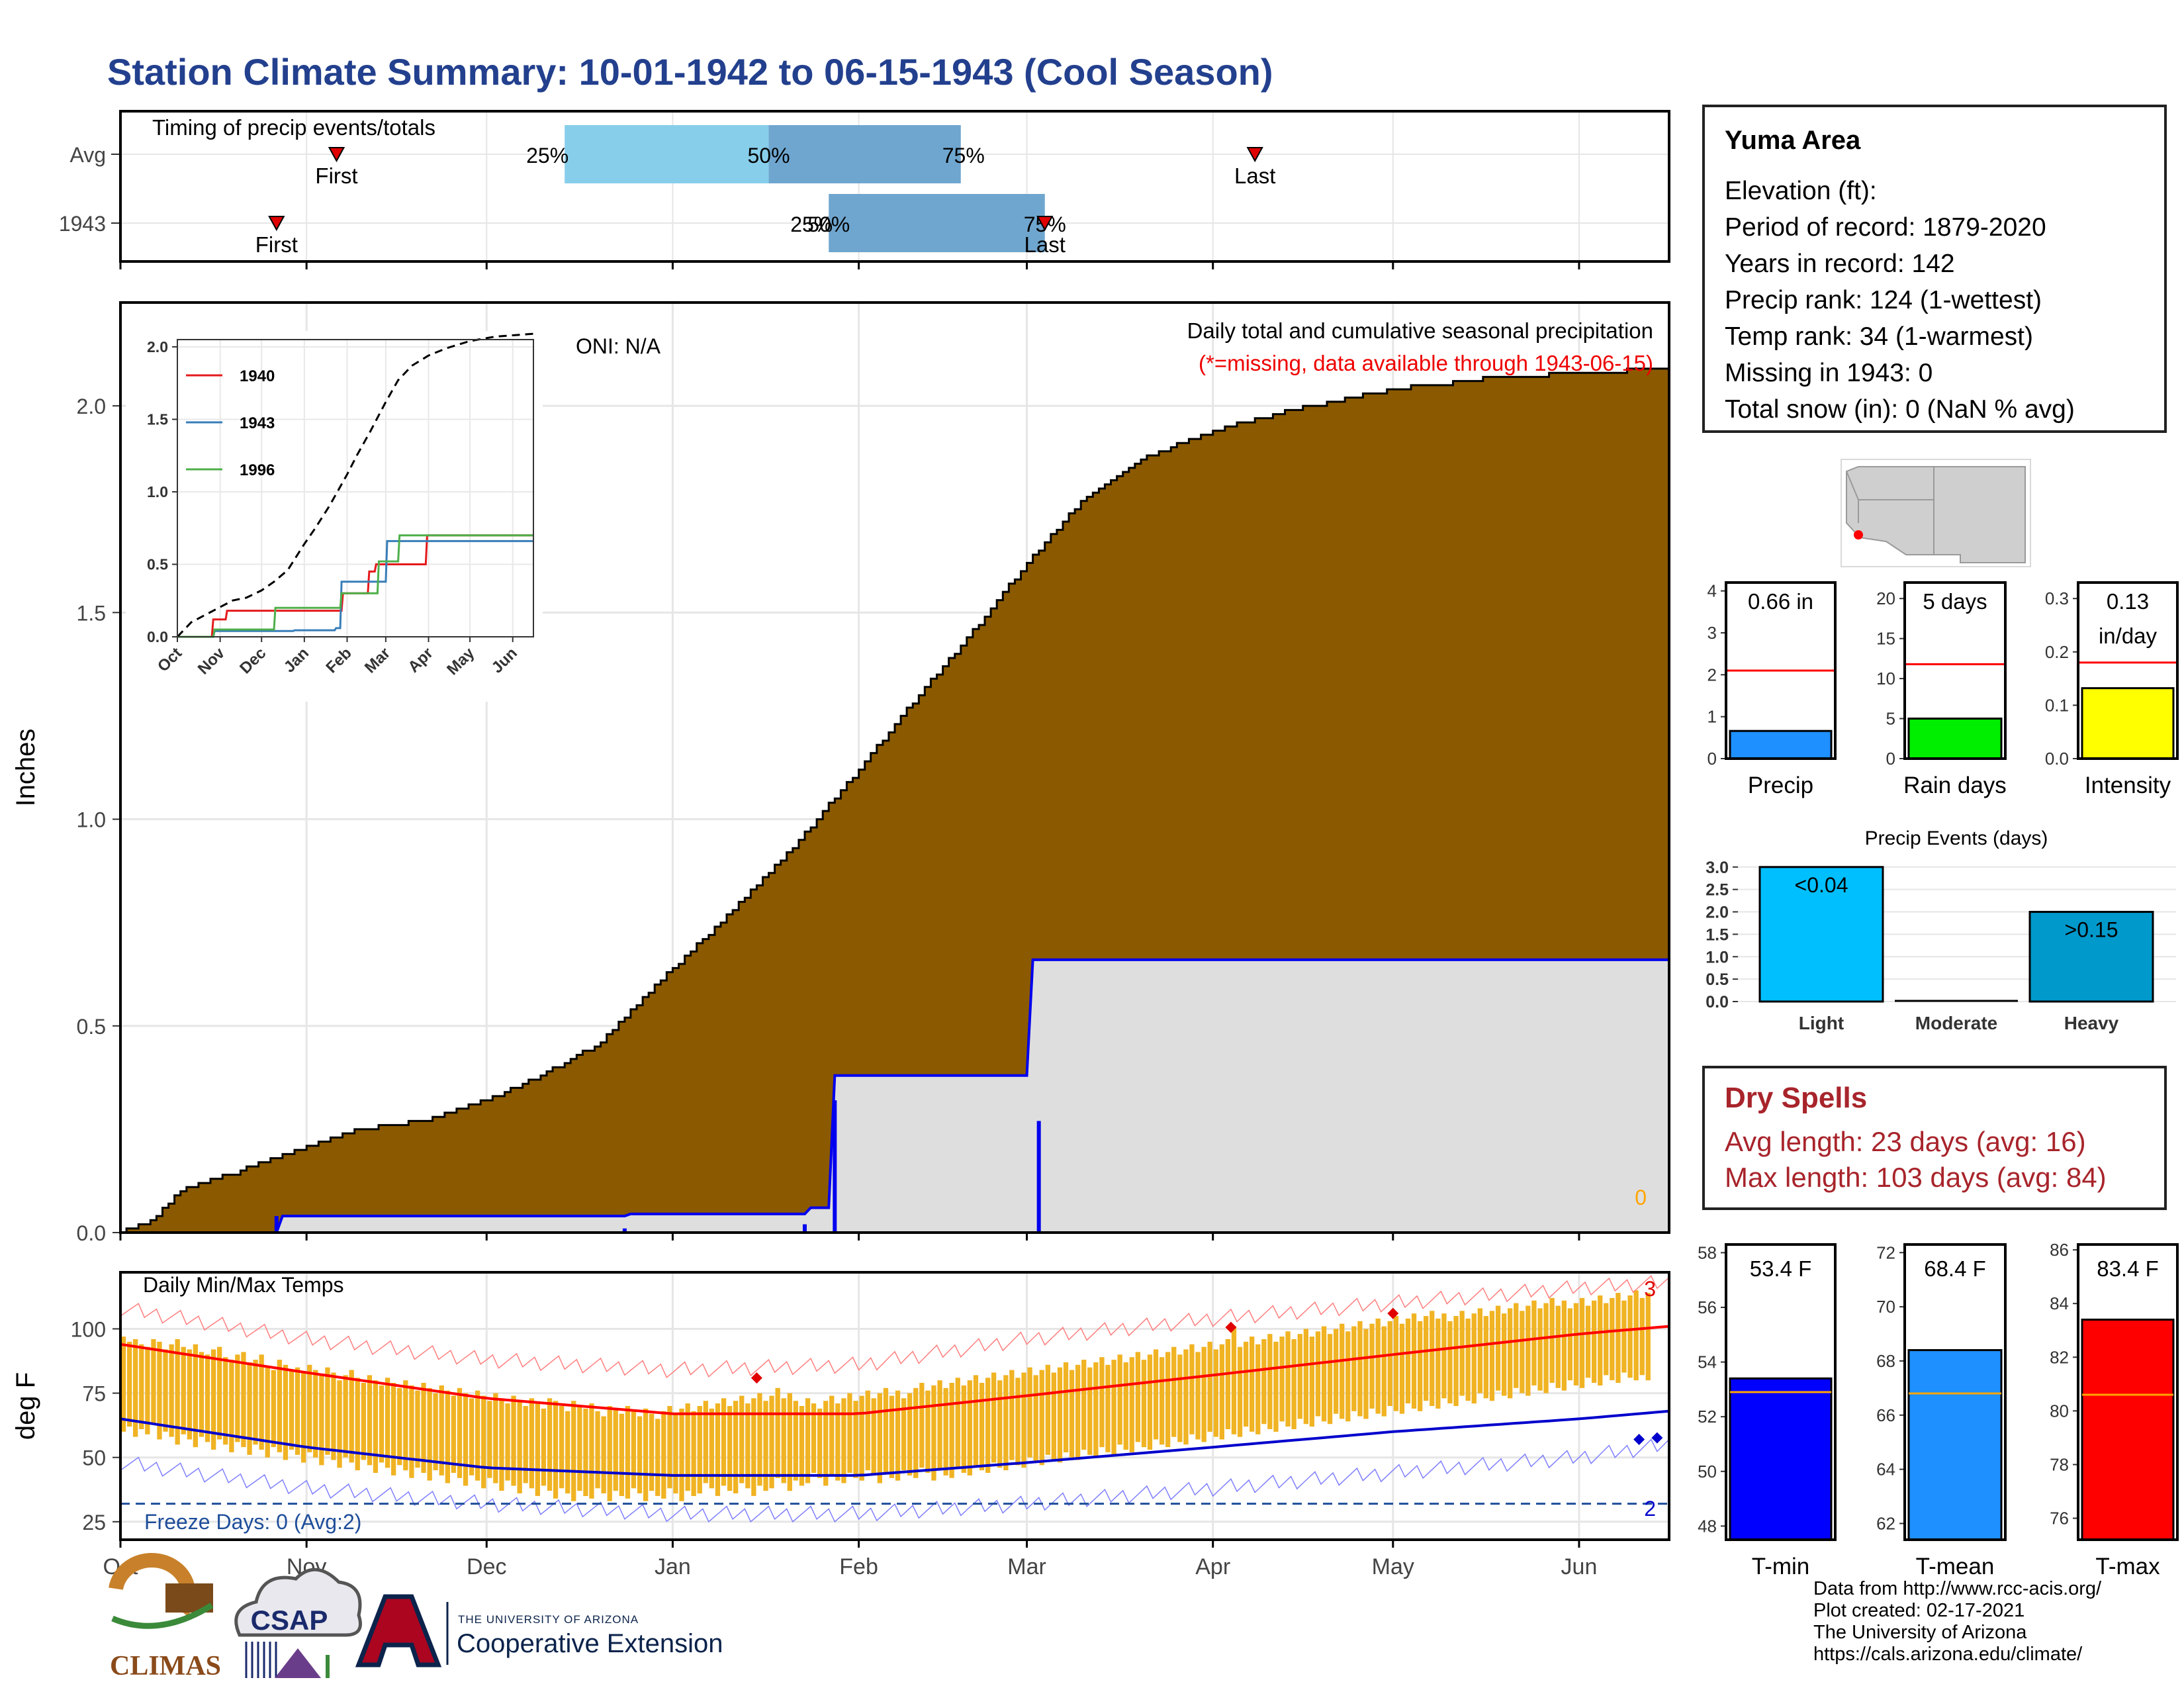 The height and width of the screenshot is (1688, 2184). I want to click on summary-xlabel: Intensity, so click(2128, 785).